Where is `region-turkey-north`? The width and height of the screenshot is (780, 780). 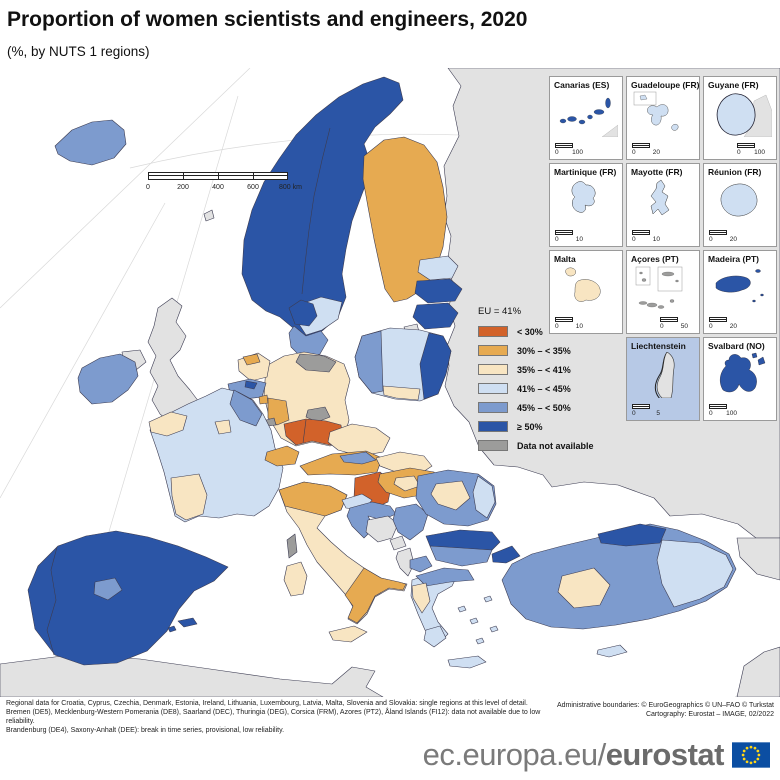
region-turkey-north is located at coordinates (632, 535).